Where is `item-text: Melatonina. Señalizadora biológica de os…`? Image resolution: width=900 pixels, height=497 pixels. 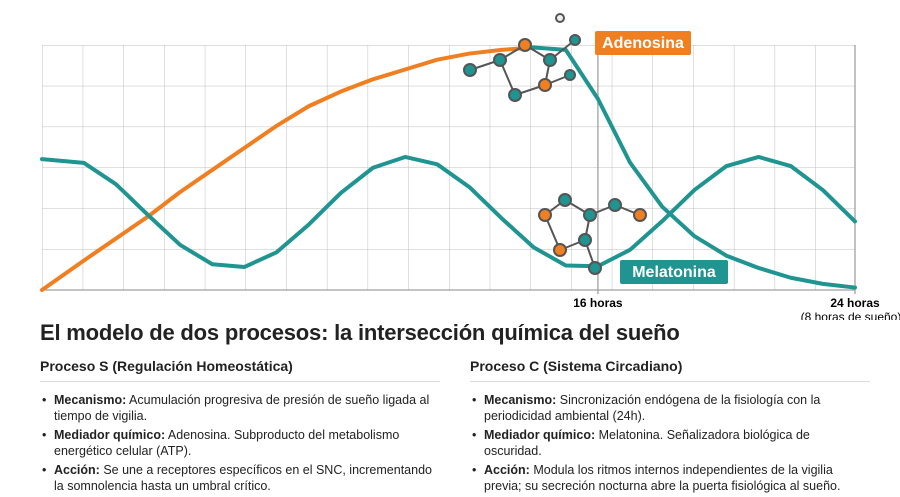 item-text: Melatonina. Señalizadora biológica de os… is located at coordinates (647, 443).